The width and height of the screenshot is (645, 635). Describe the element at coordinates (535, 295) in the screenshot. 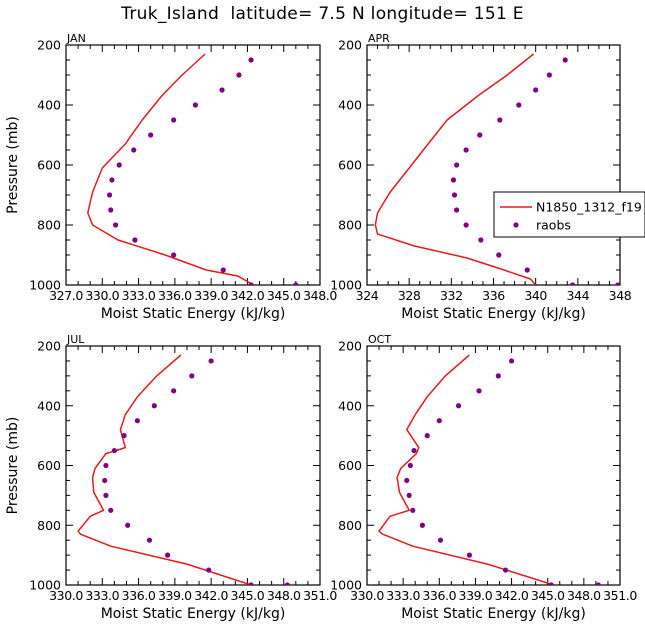

I see `x-tick-label: 340` at that location.